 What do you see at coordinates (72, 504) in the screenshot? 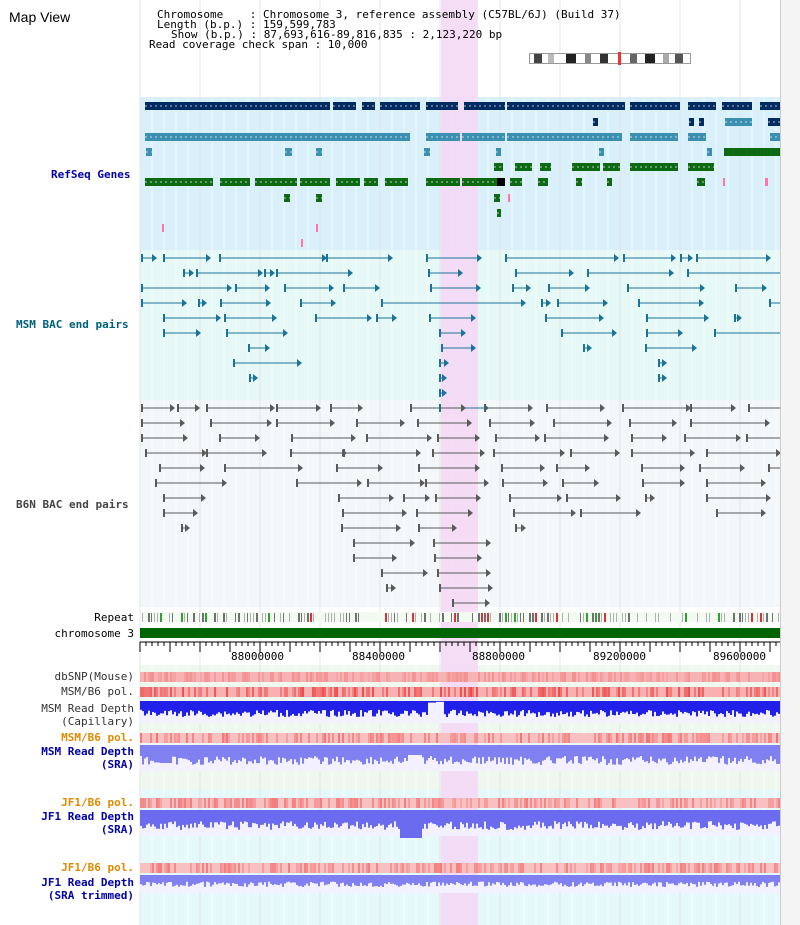
I see `track-label-b6n-bac: B6N BAC end pairs` at bounding box center [72, 504].